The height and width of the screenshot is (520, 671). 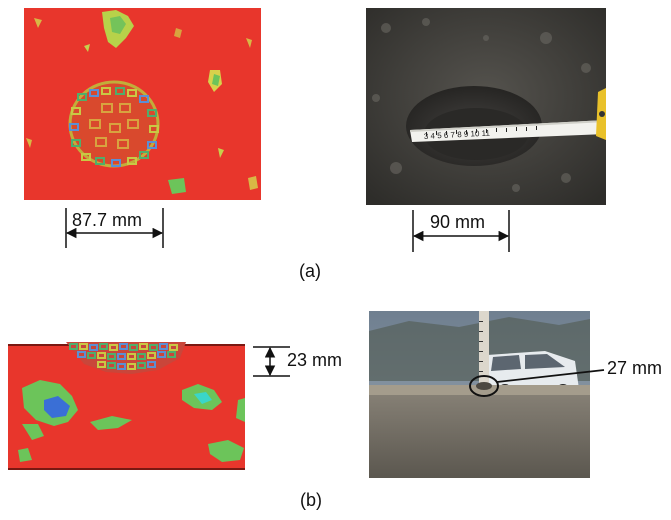 I want to click on photo-crater-top-view: 3 4 5 6 7 8 9 10 11, so click(x=486, y=106).